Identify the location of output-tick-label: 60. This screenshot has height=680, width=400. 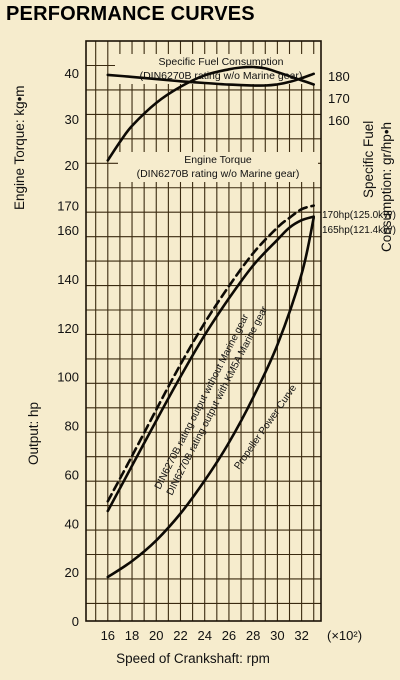
(72, 474).